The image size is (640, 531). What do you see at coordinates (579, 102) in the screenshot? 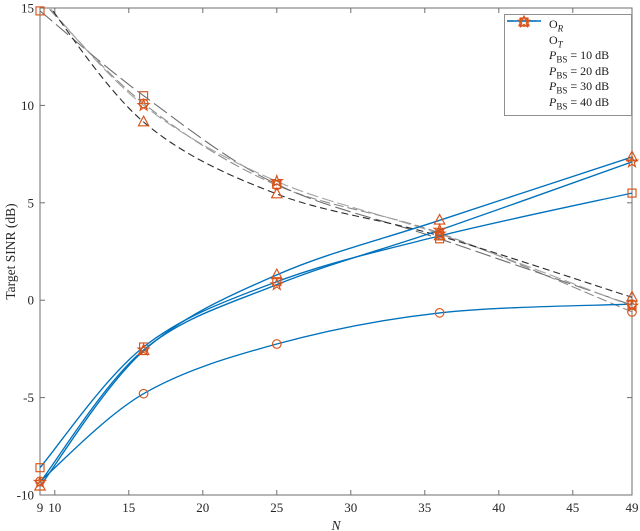
I see `legend-label-pbs-40db: PBS = 40 dB` at bounding box center [579, 102].